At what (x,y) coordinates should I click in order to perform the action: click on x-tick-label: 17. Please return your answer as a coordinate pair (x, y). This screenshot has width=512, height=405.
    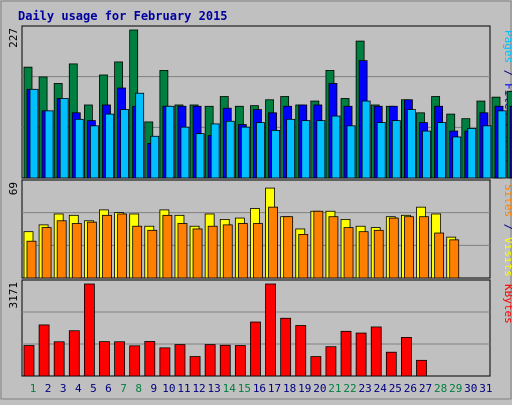
    Looking at the image, I should click on (274, 388).